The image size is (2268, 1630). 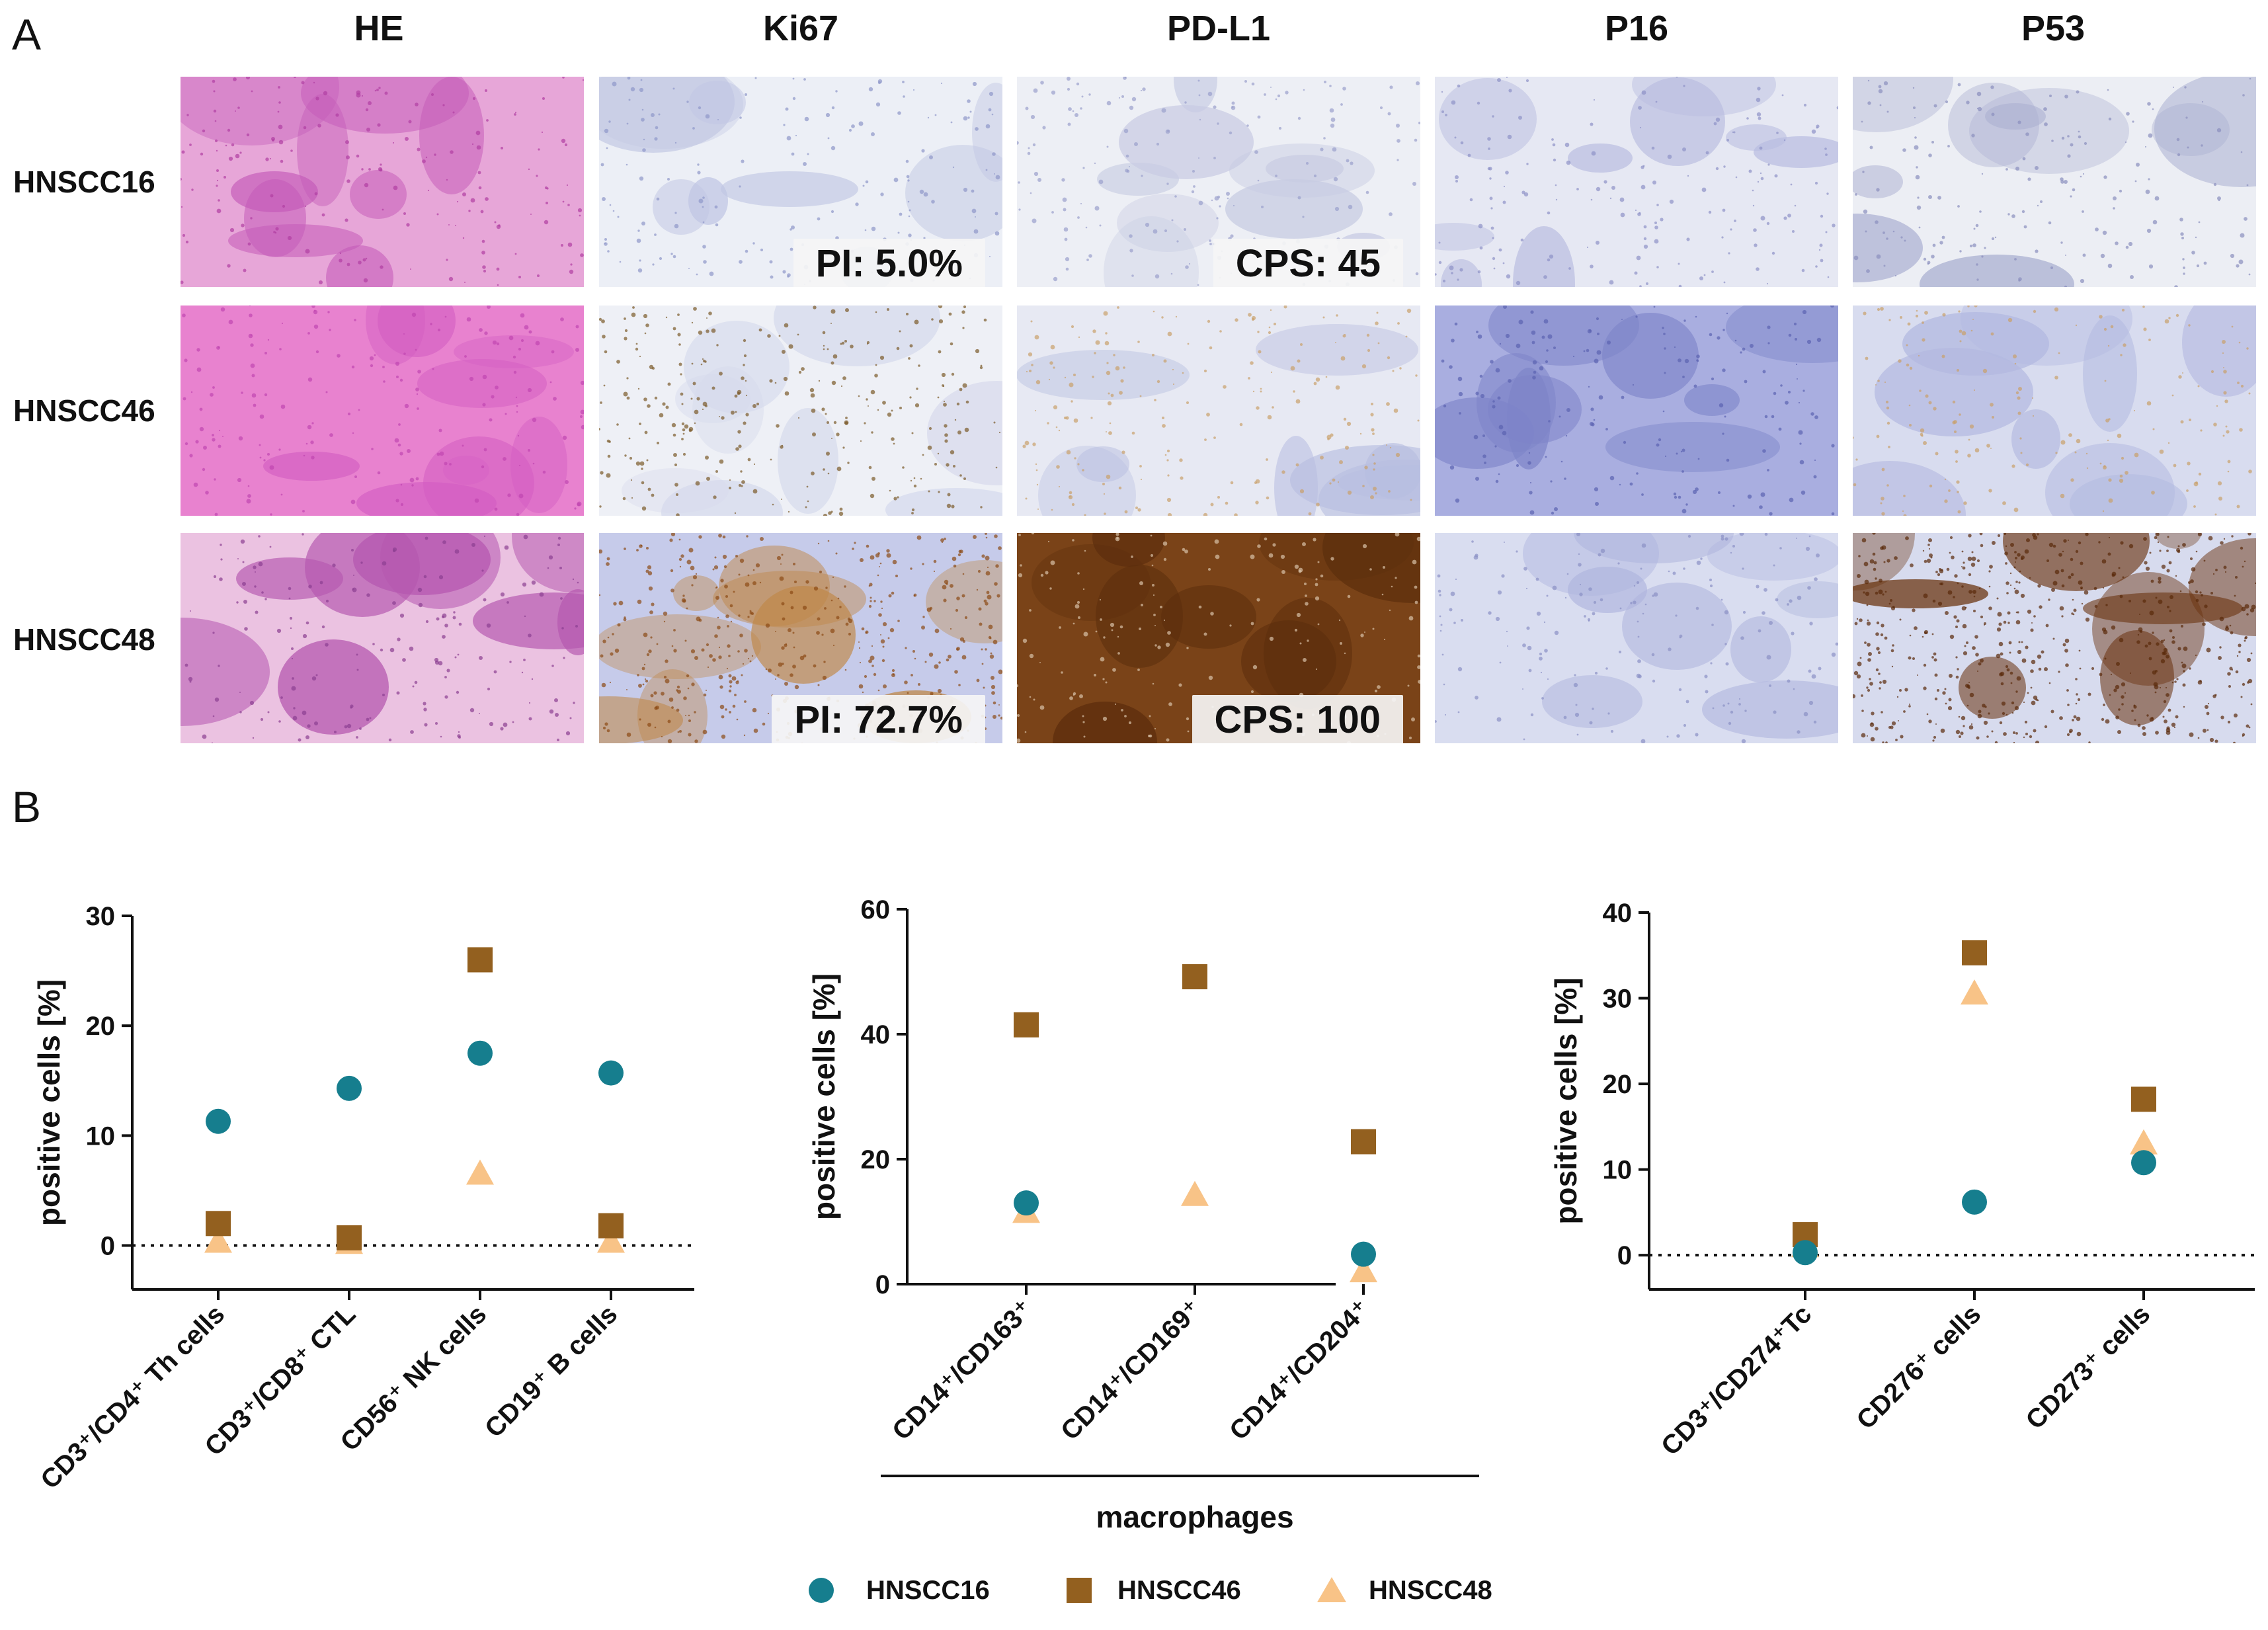 What do you see at coordinates (2054, 28) in the screenshot?
I see `column-header-p53: P53` at bounding box center [2054, 28].